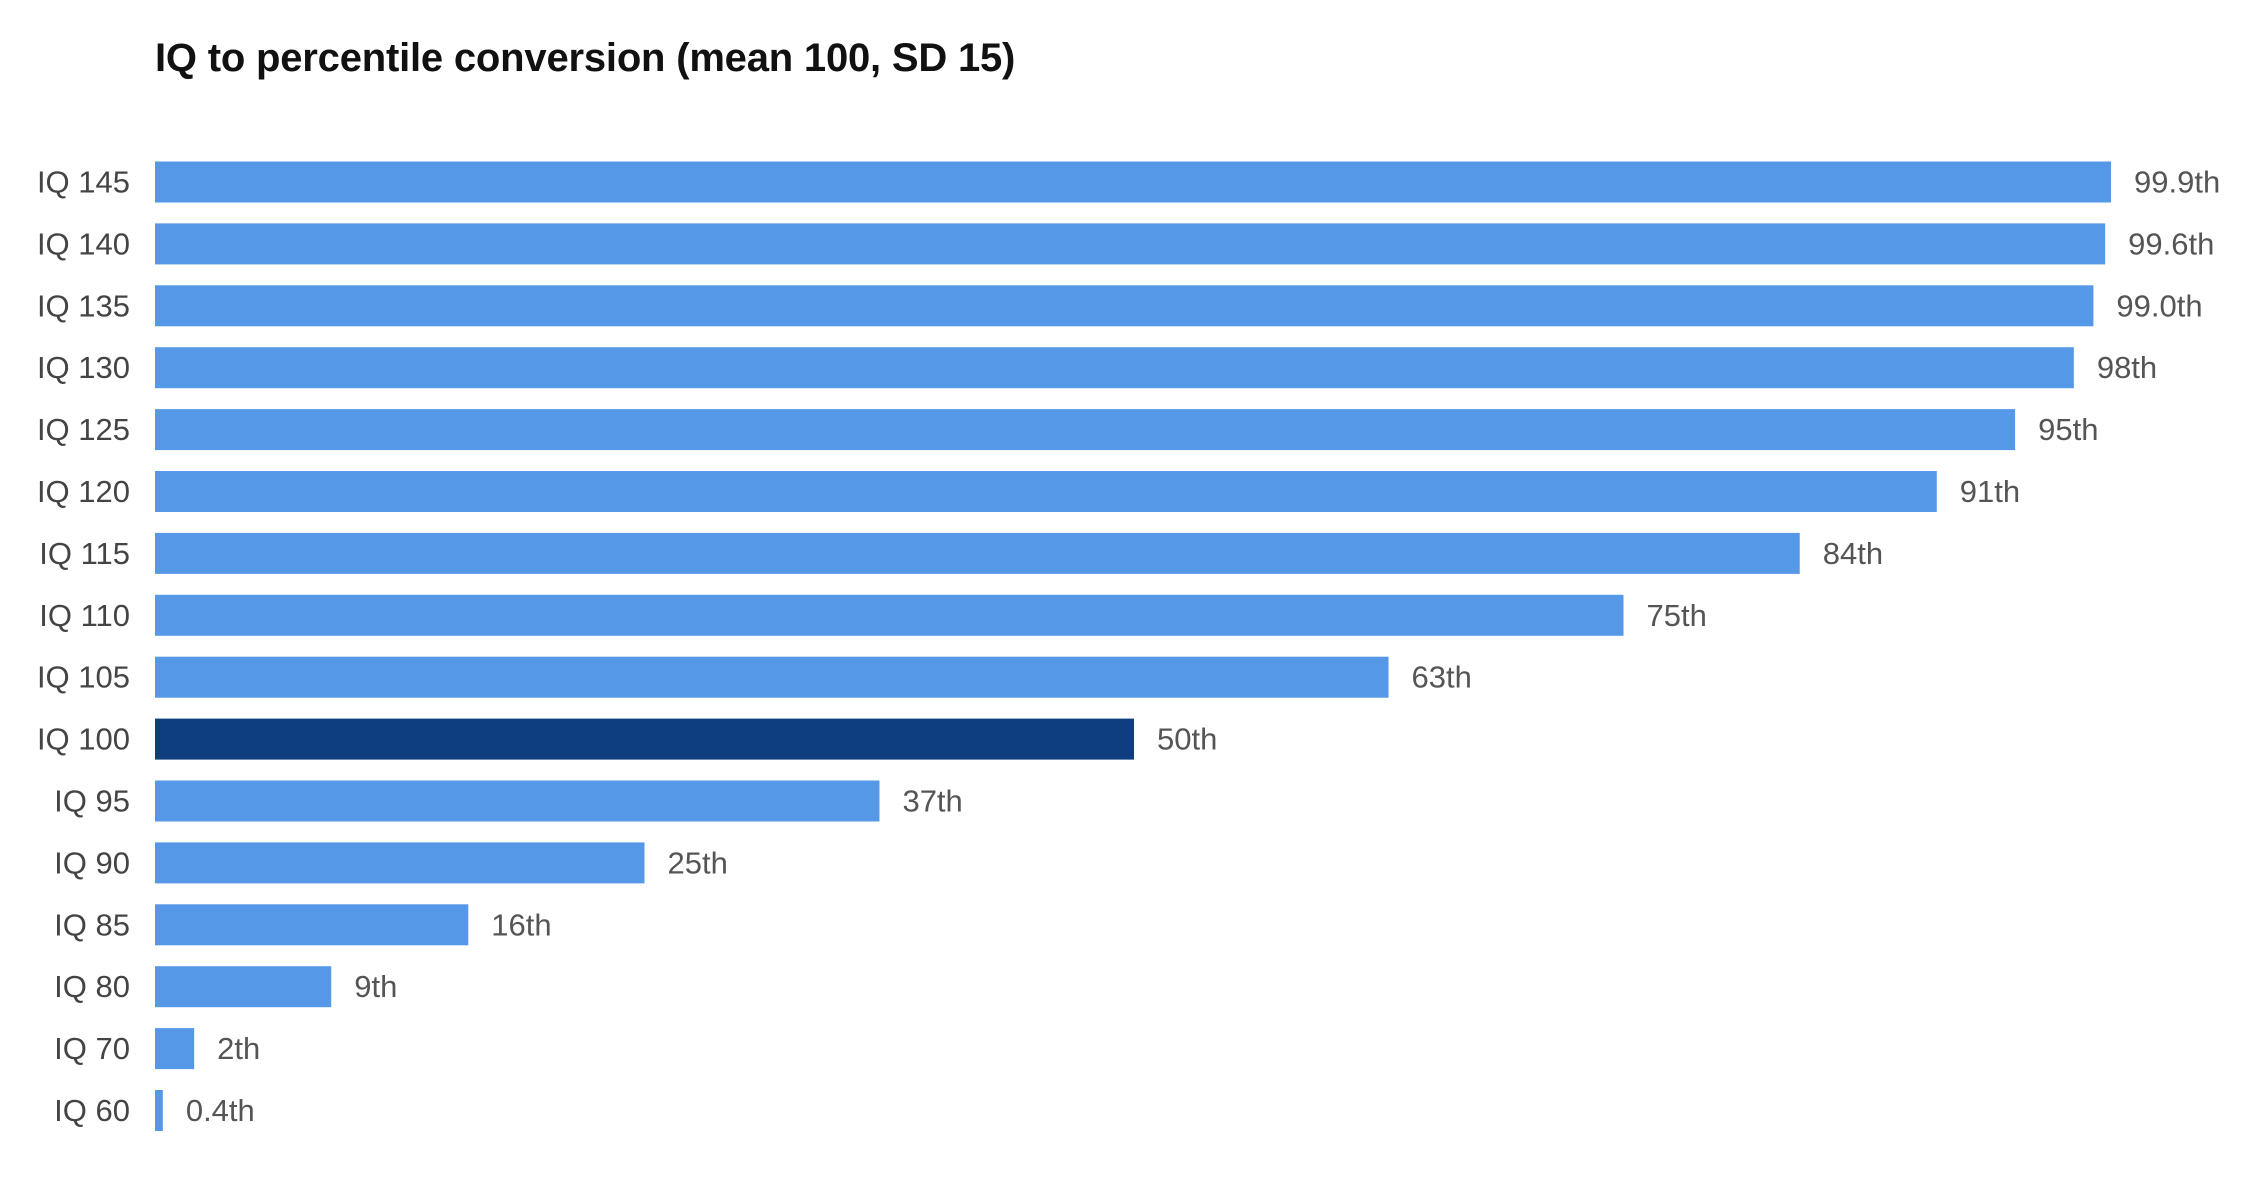  Describe the element at coordinates (2159, 305) in the screenshot. I see `value-label-iq-135: 99.0th` at that location.